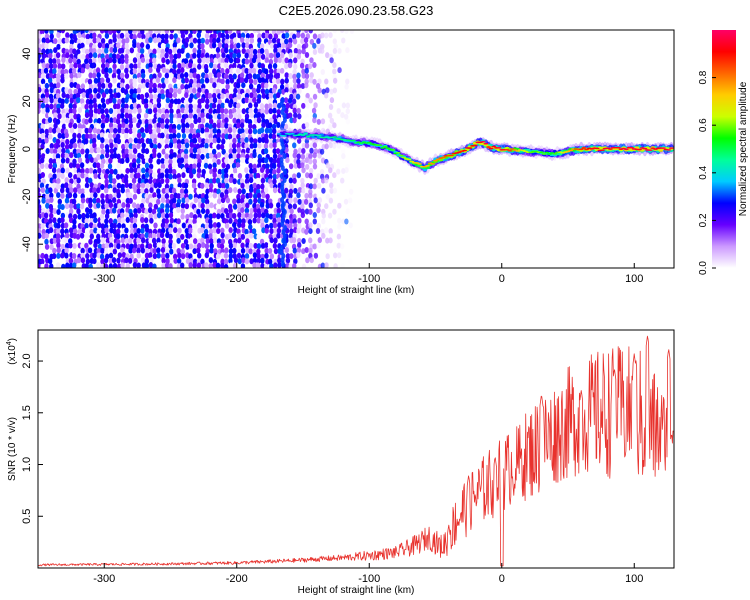 Image resolution: width=750 pixels, height=600 pixels. Describe the element at coordinates (27, 101) in the screenshot. I see `spectrogram-y-tick-label: 20` at that location.